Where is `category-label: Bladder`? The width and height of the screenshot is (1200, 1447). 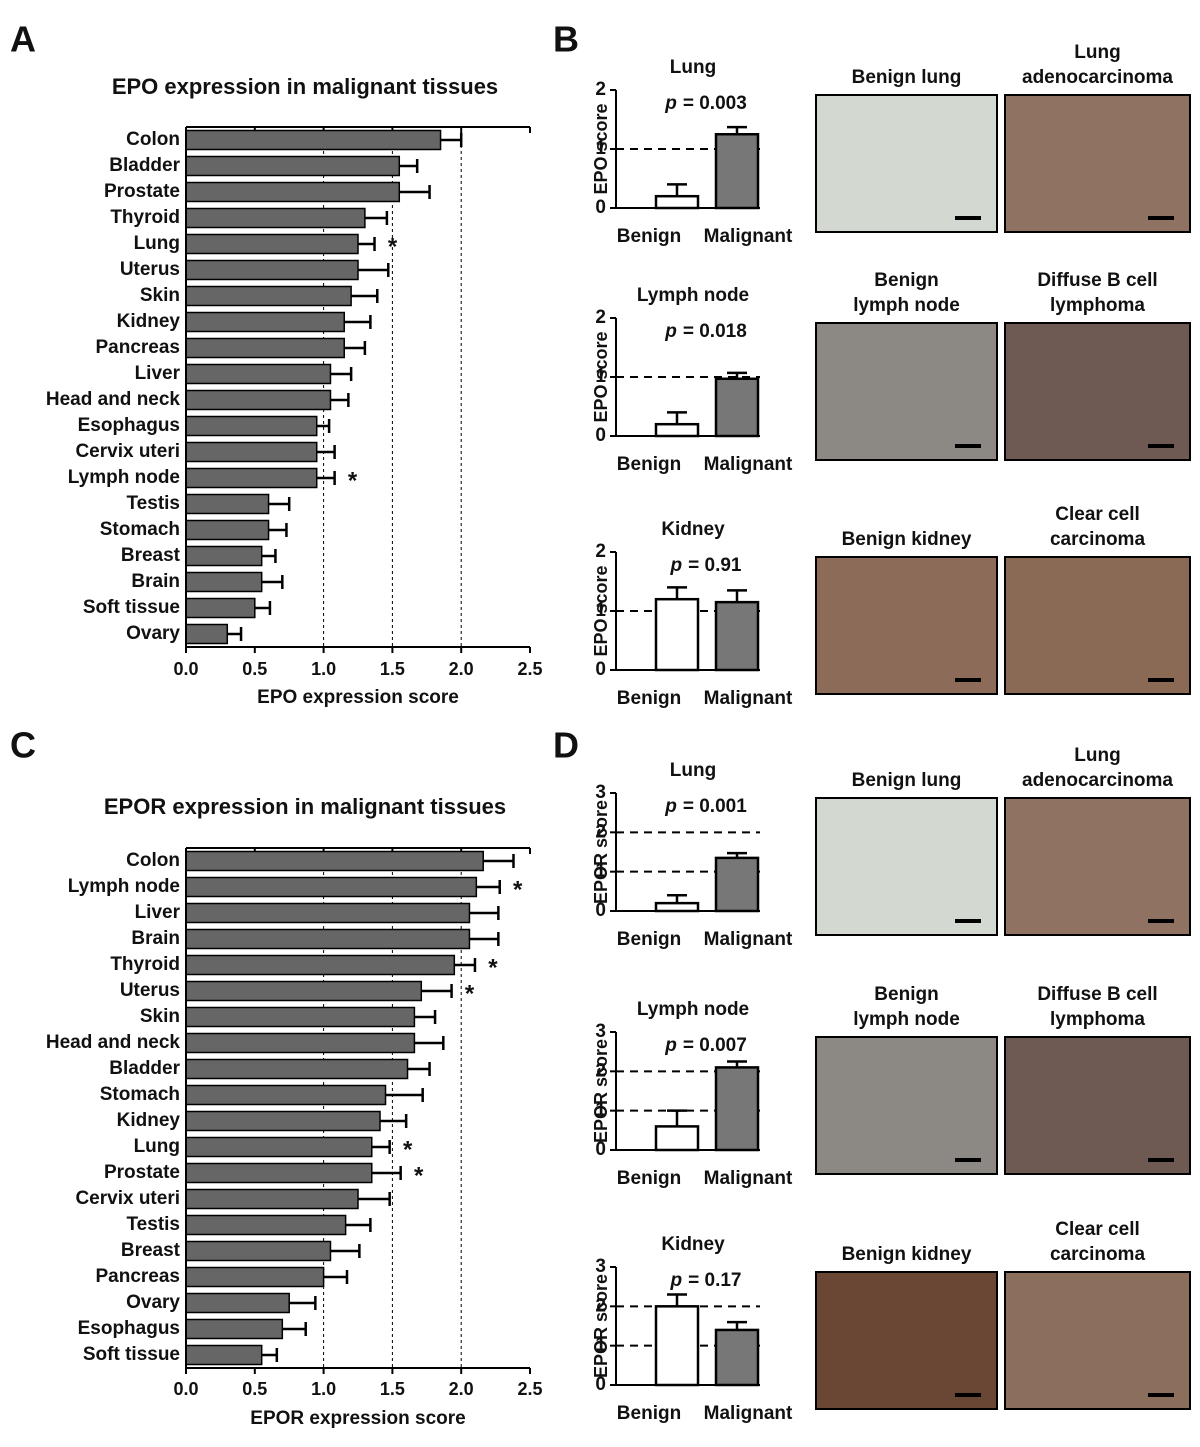
category-label: Bladder is located at coordinates (144, 1068).